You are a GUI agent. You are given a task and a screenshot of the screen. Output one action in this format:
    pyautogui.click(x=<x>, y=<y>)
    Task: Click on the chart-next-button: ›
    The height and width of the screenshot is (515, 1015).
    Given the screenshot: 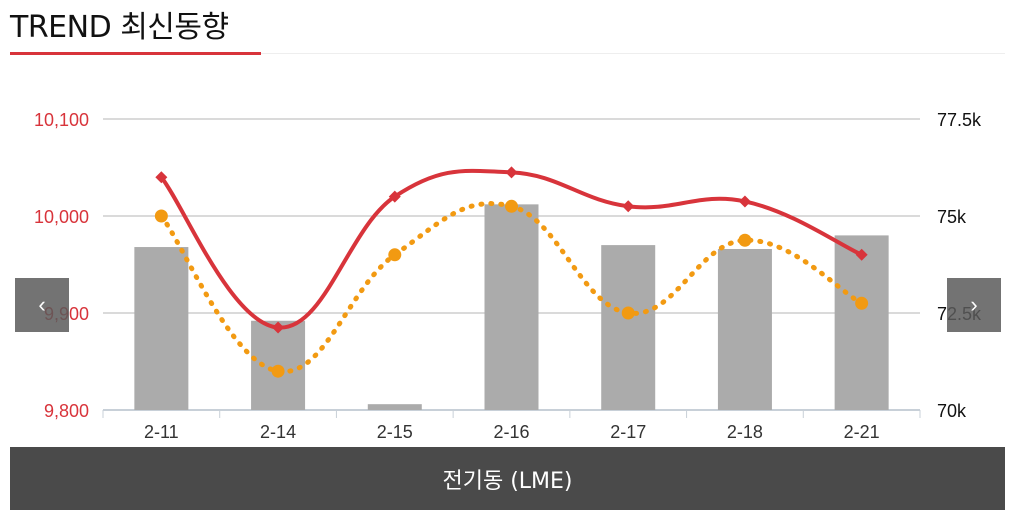 What is the action you would take?
    pyautogui.click(x=974, y=305)
    